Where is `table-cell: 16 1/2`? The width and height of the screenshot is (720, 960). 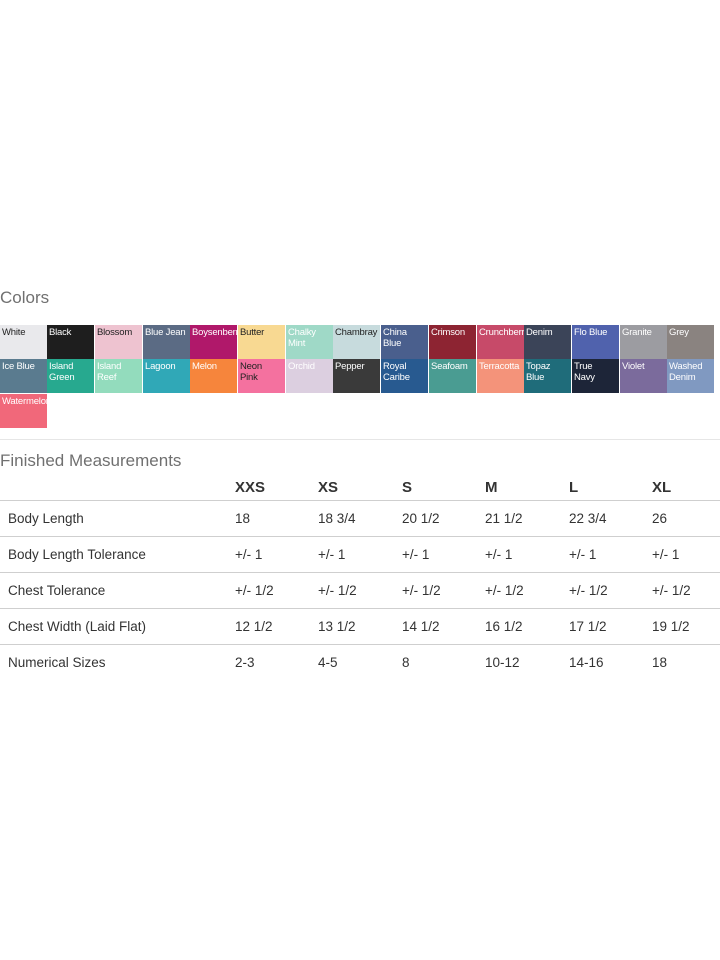
table-cell: 16 1/2 is located at coordinates (504, 626).